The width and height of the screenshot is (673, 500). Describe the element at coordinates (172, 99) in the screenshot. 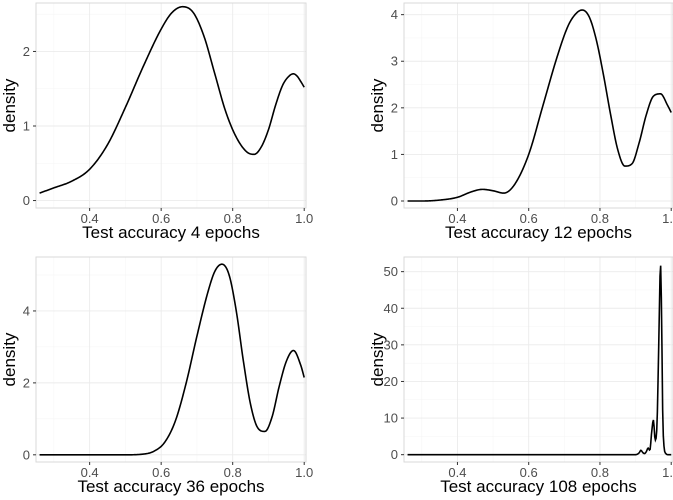

I see `density-curve` at that location.